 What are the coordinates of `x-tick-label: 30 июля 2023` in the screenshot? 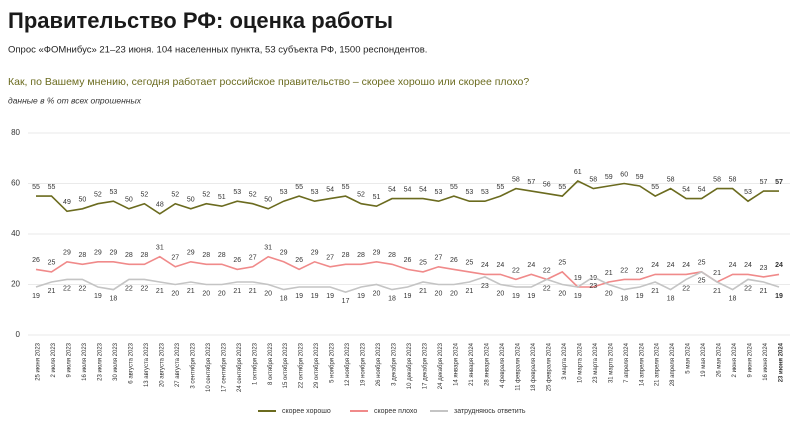 It's located at (116, 361).